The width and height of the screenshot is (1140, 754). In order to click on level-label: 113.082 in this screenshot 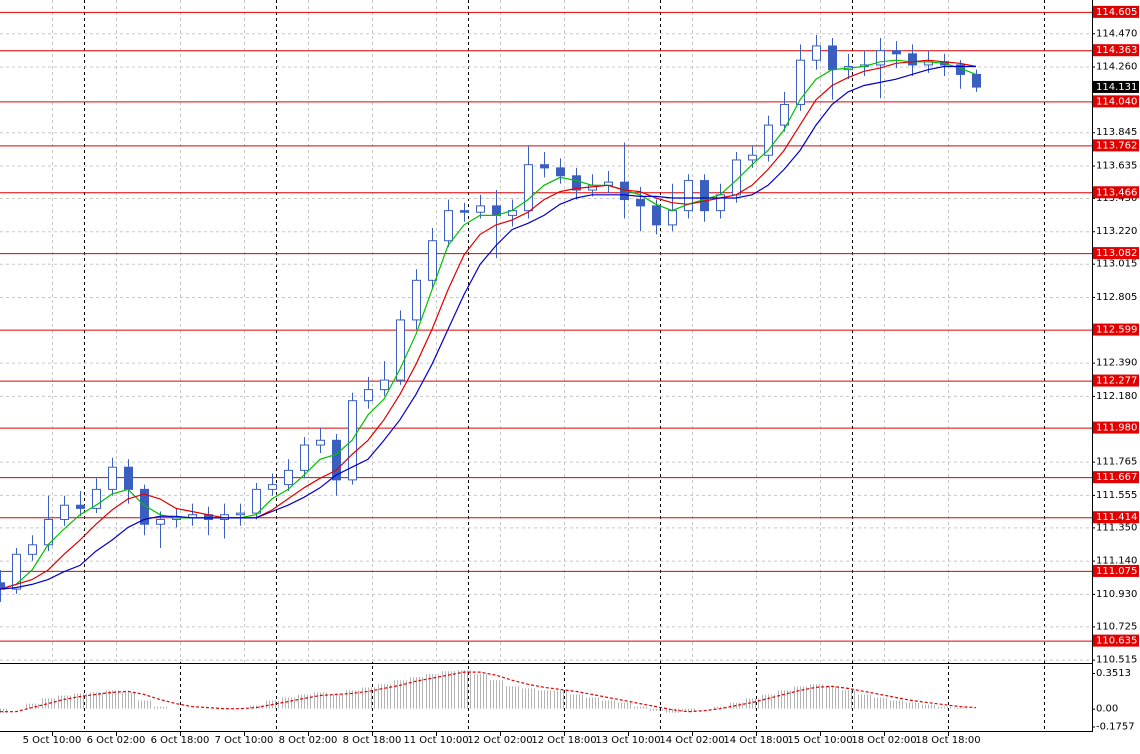, I will do `click(1116, 253)`.